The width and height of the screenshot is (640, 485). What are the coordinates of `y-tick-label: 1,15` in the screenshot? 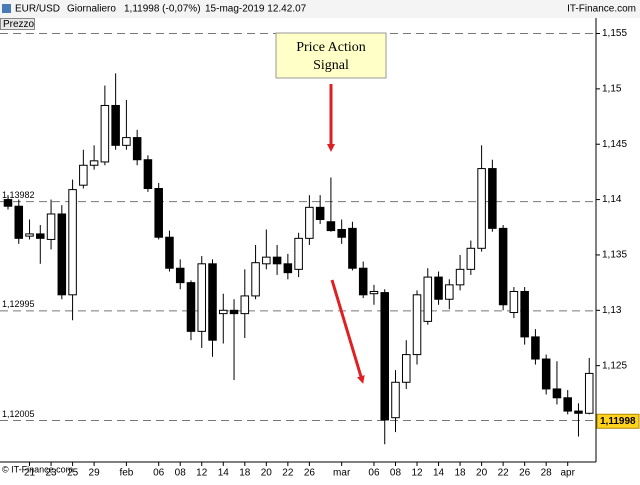 It's located at (612, 89).